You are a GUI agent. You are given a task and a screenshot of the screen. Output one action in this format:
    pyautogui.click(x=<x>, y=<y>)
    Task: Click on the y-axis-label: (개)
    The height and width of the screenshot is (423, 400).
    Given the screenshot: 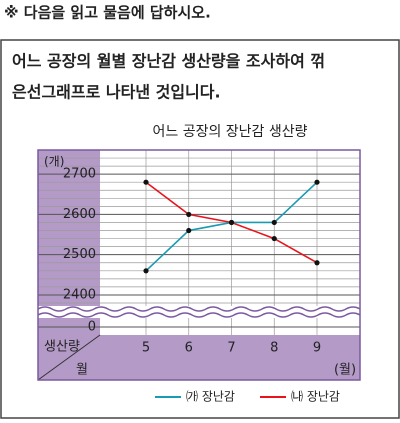 What is the action you would take?
    pyautogui.click(x=54, y=162)
    